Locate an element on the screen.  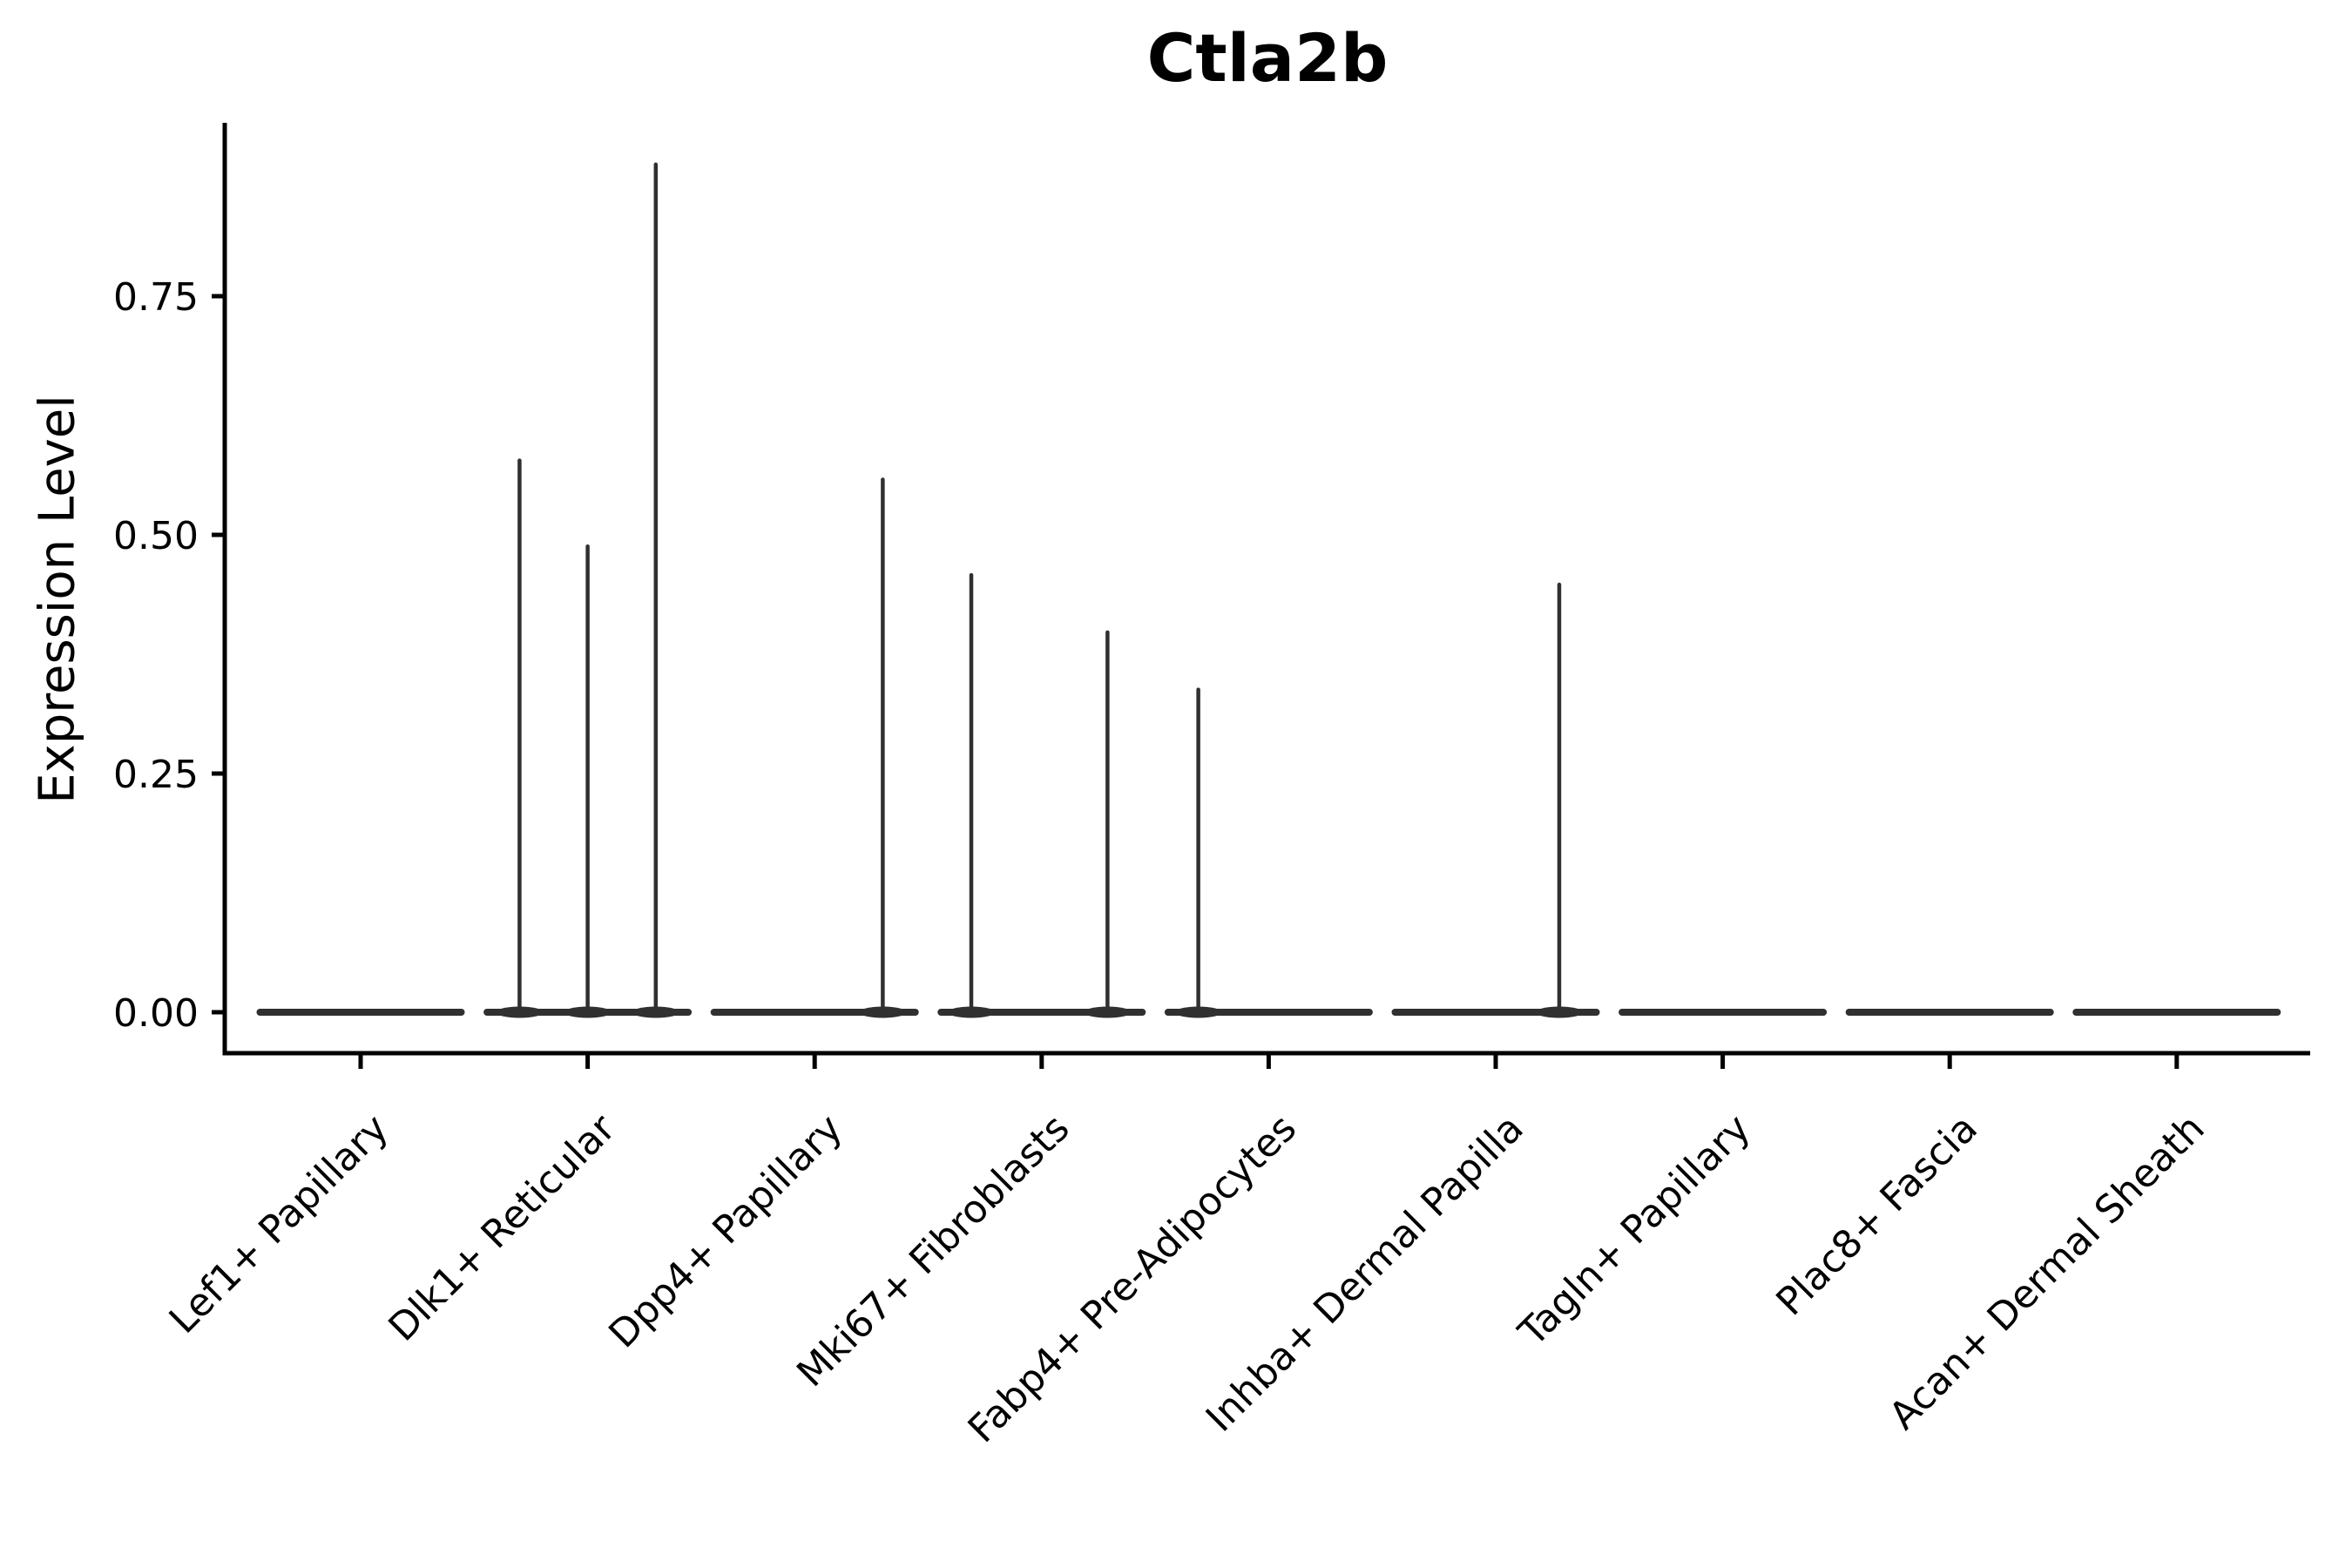
y-tick-label: 0.25 is located at coordinates (156, 775).